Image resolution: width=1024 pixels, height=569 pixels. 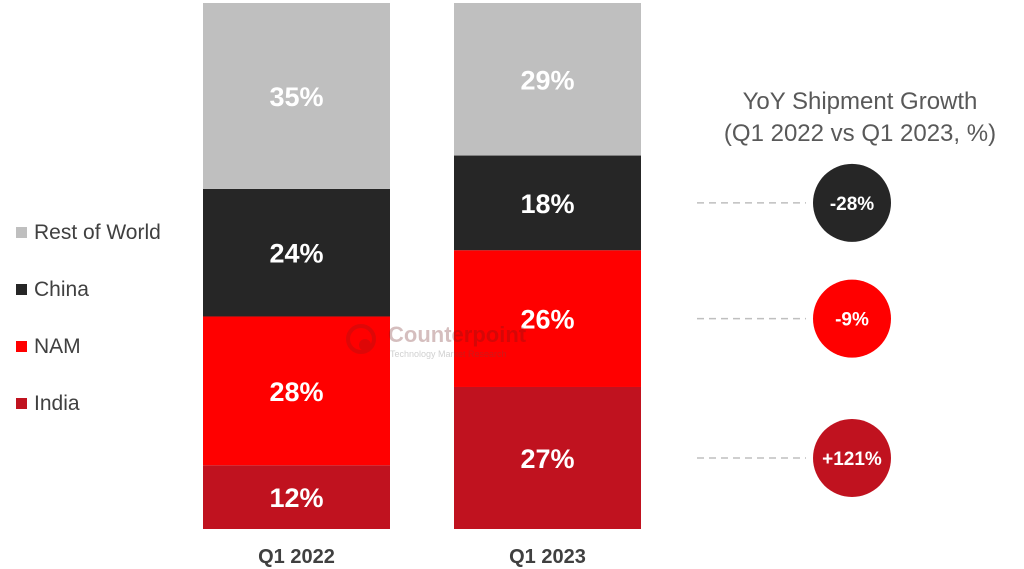 I want to click on bar-segment-india-q1-2023, so click(x=547, y=457).